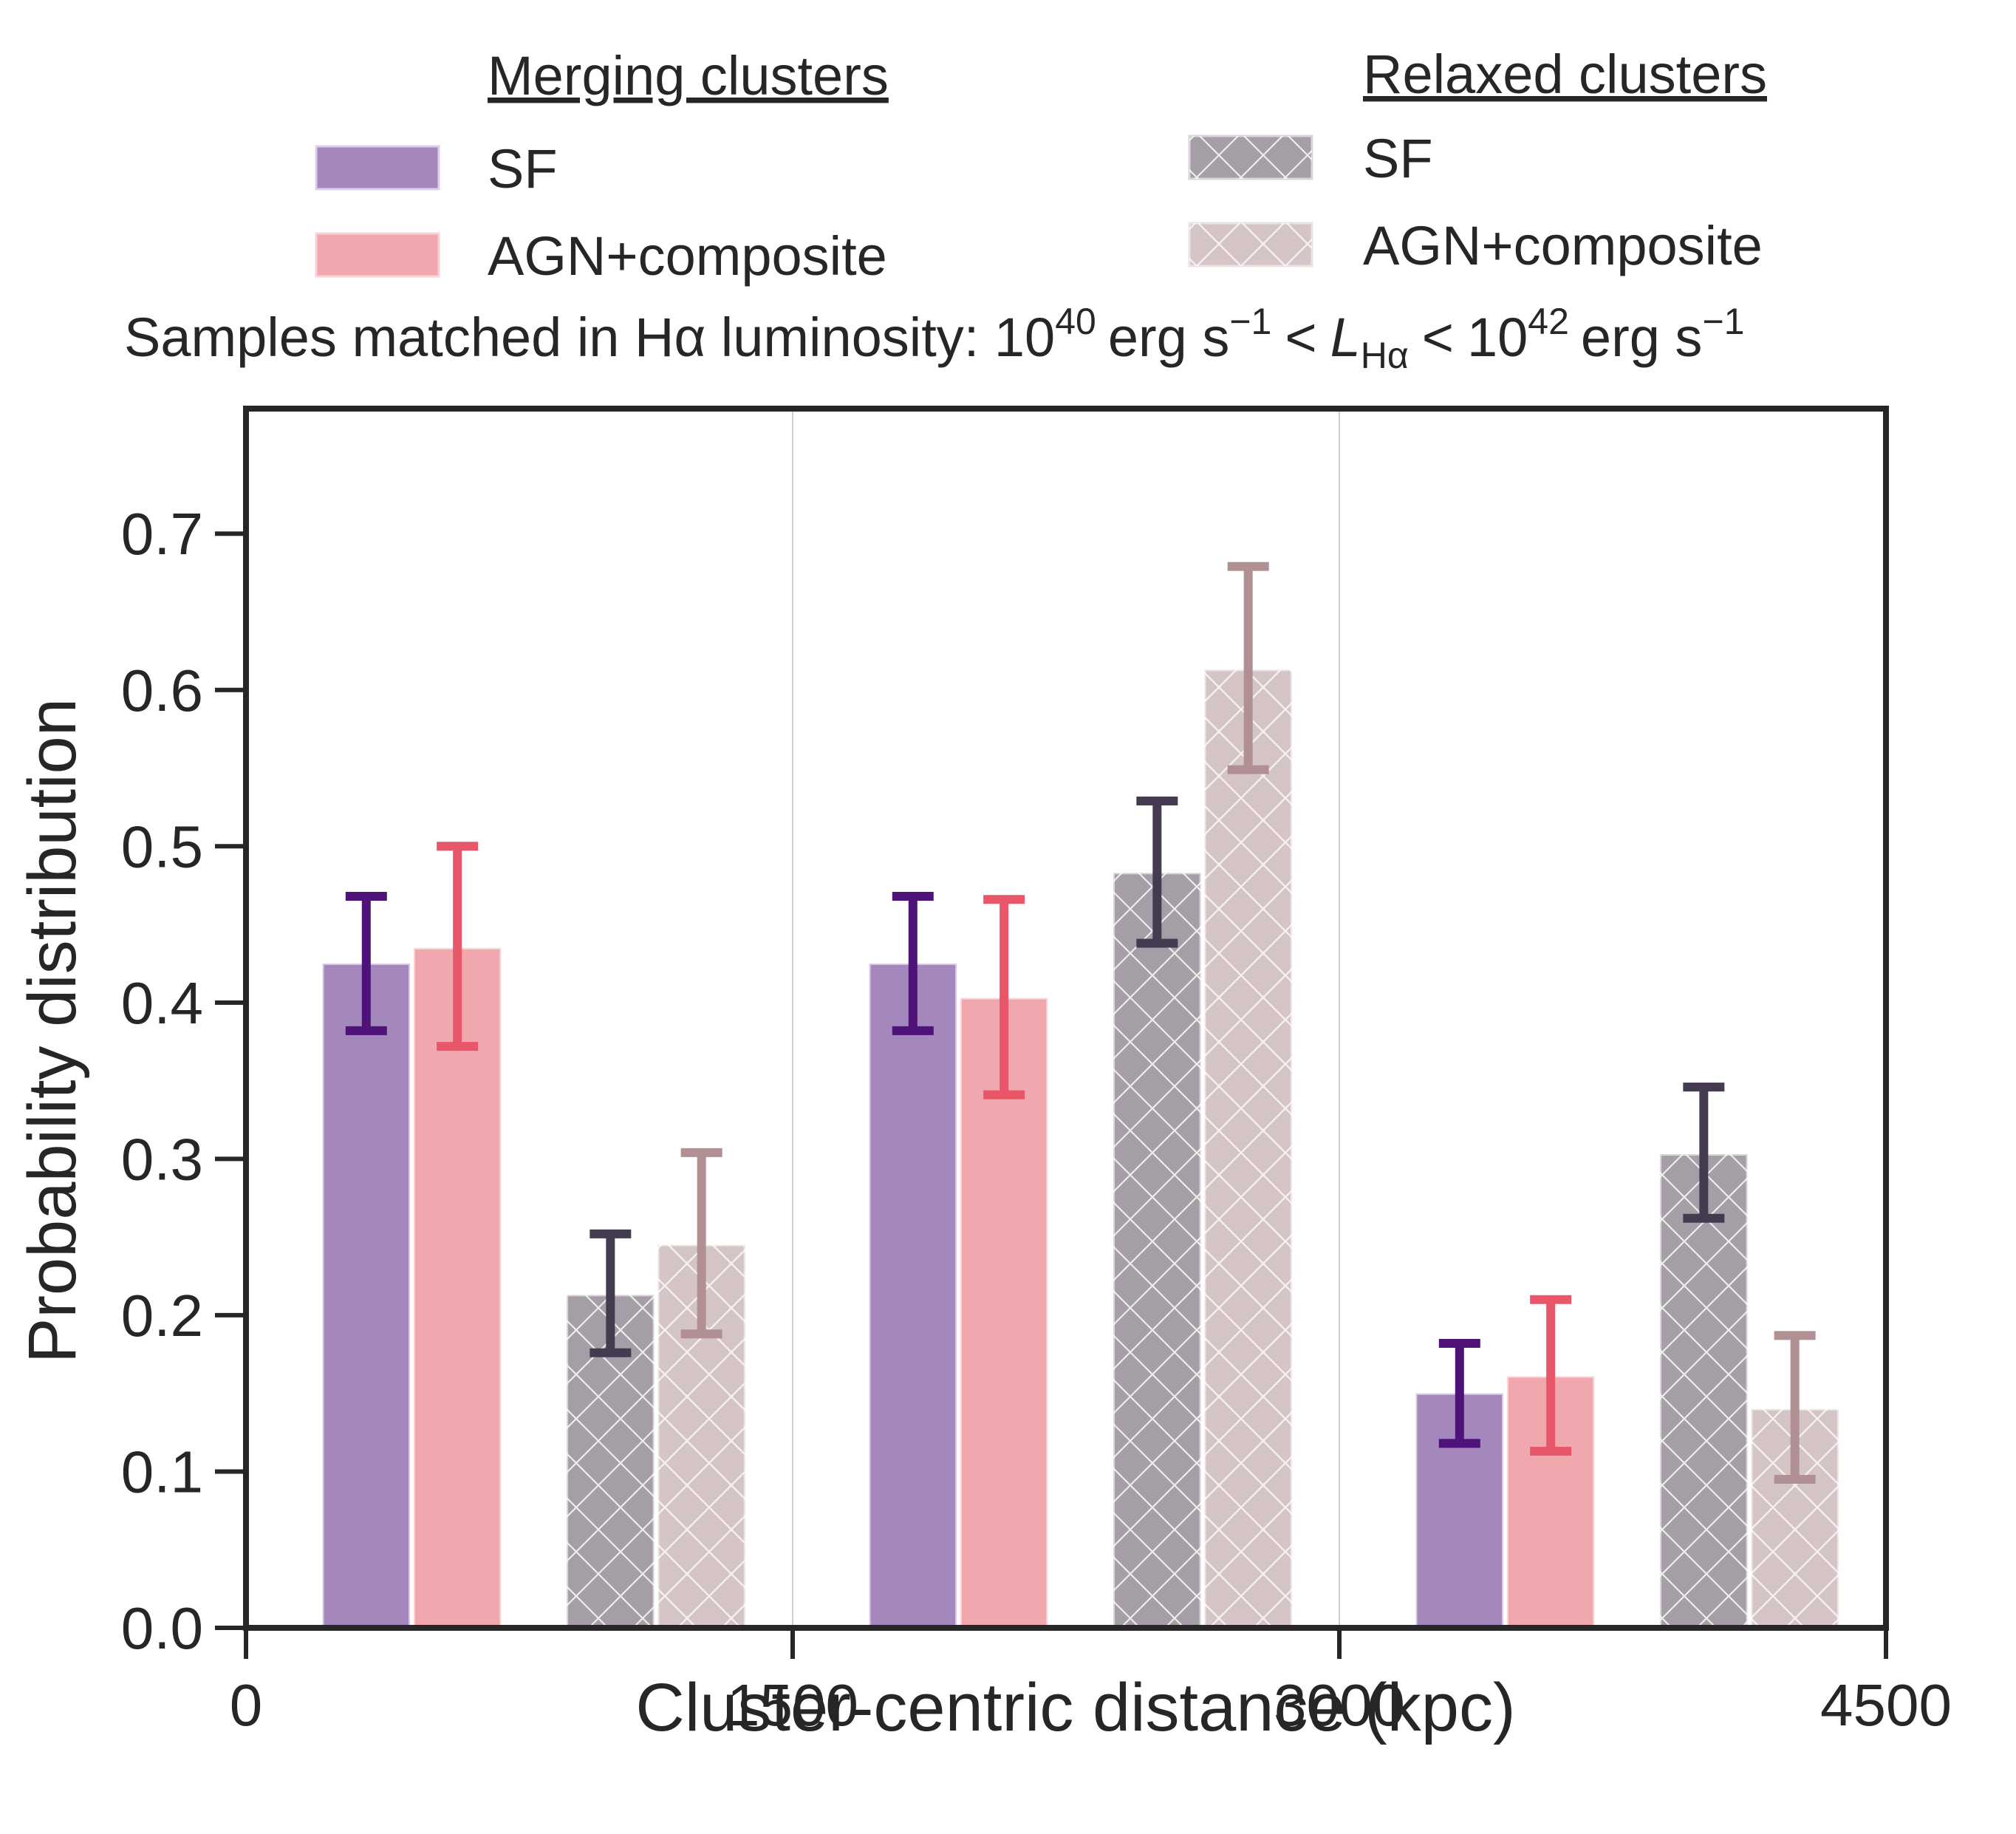 This screenshot has height=1834, width=2016. I want to click on ytick-label-6: 0.6, so click(162, 690).